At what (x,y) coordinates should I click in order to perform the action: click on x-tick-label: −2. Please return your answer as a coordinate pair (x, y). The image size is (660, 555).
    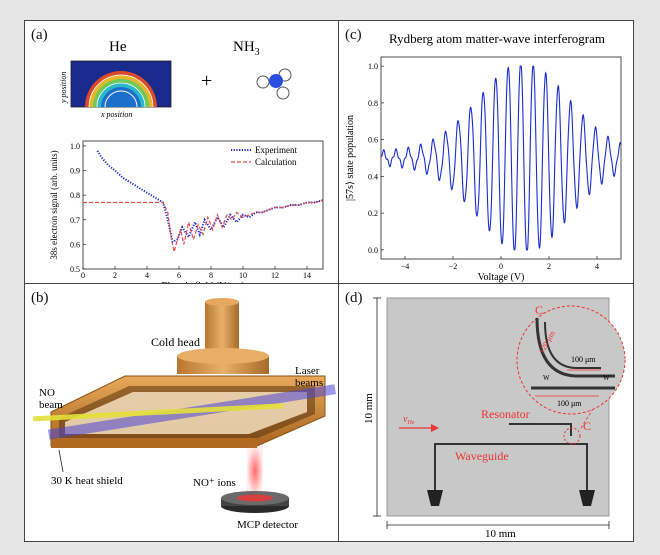
    Looking at the image, I should click on (453, 266).